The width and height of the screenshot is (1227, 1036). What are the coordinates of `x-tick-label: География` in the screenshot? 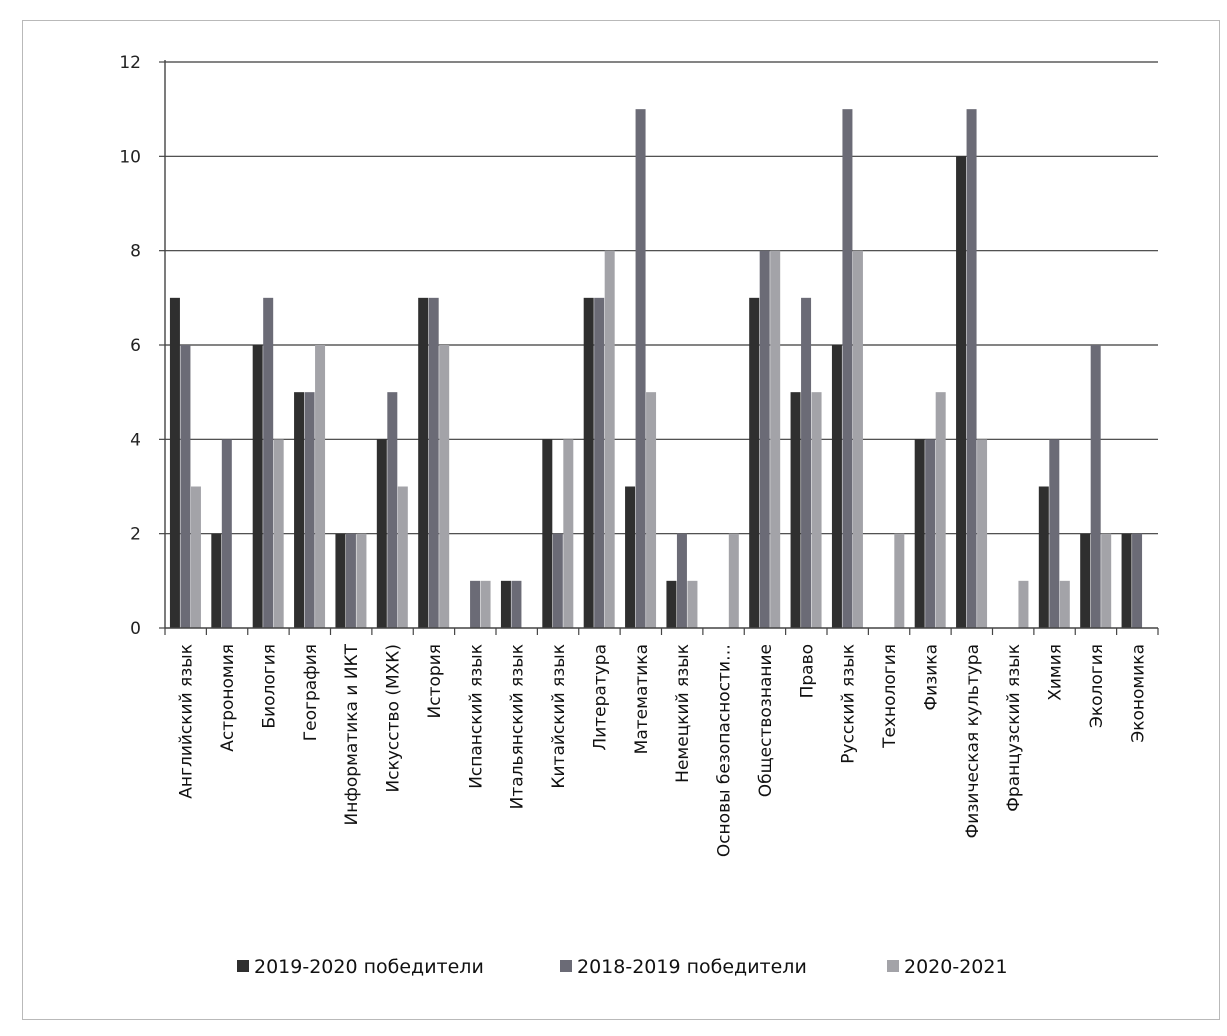 It's located at (311, 692).